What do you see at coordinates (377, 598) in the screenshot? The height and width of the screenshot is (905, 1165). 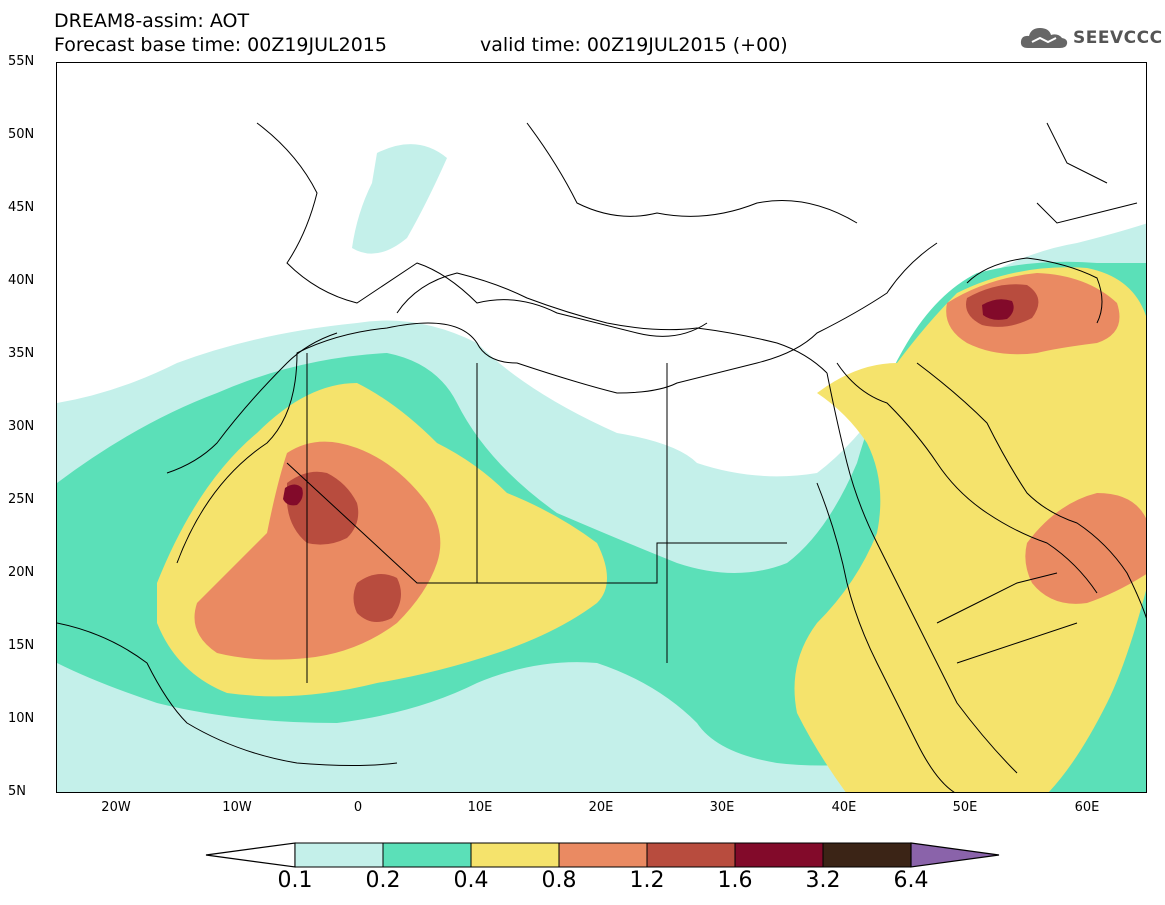 I see `aot-band-1.2-b` at bounding box center [377, 598].